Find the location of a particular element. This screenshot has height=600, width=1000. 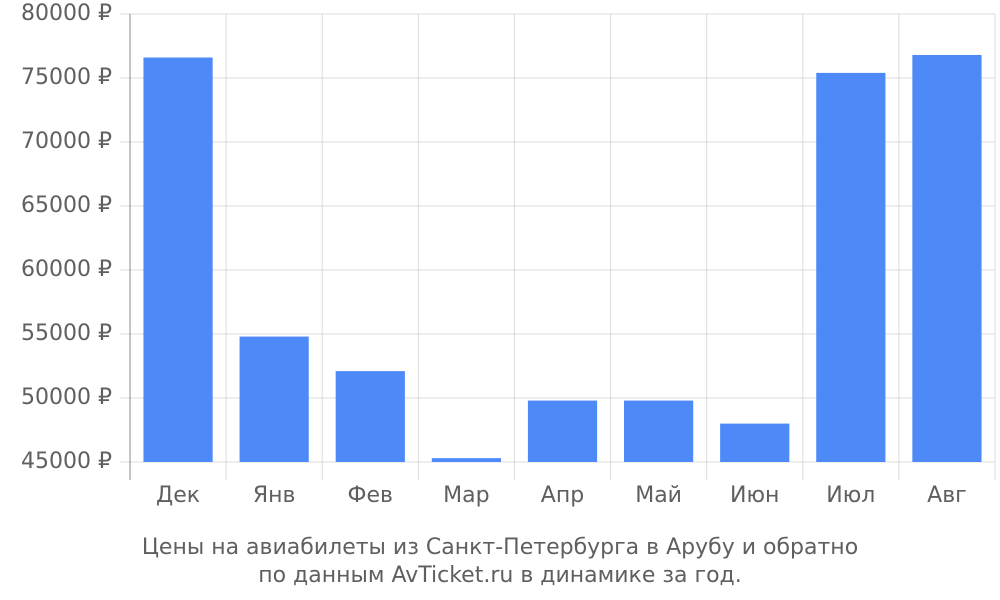

x-tick-label: Май is located at coordinates (658, 495).